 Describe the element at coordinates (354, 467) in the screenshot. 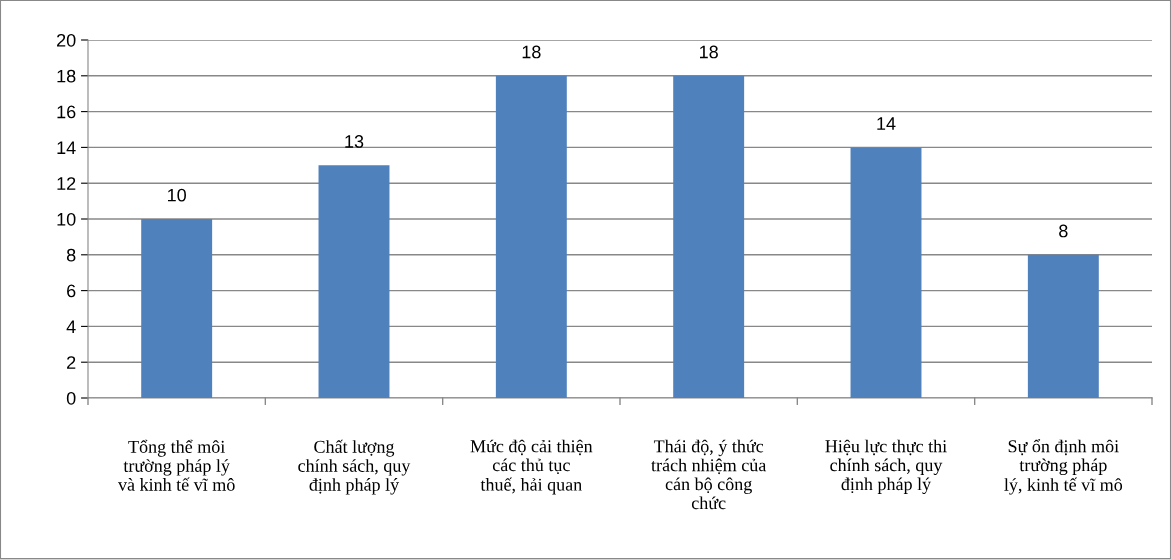

I see `x-tick-label: Chất lượng chính sách, quy định pháp lý` at that location.